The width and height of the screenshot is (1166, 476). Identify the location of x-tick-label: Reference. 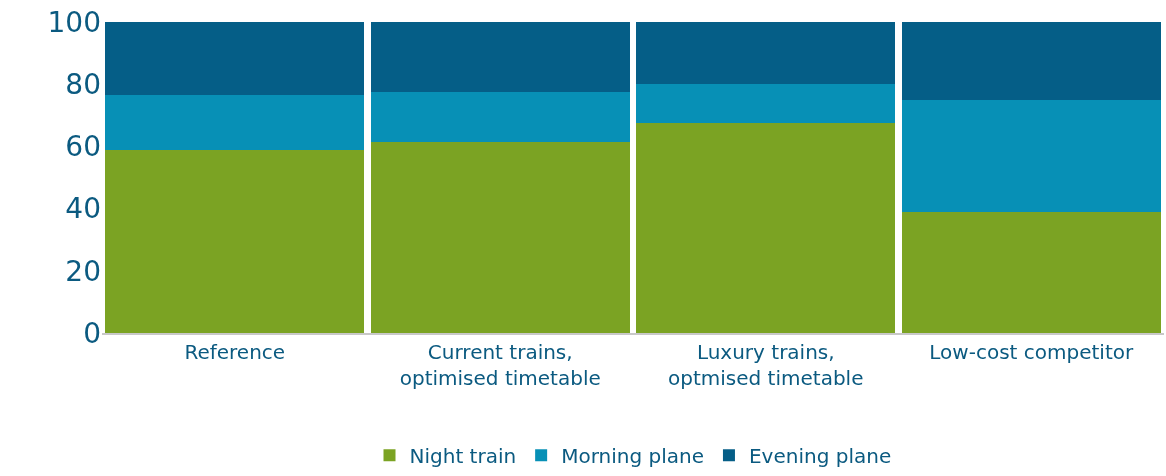
(235, 352).